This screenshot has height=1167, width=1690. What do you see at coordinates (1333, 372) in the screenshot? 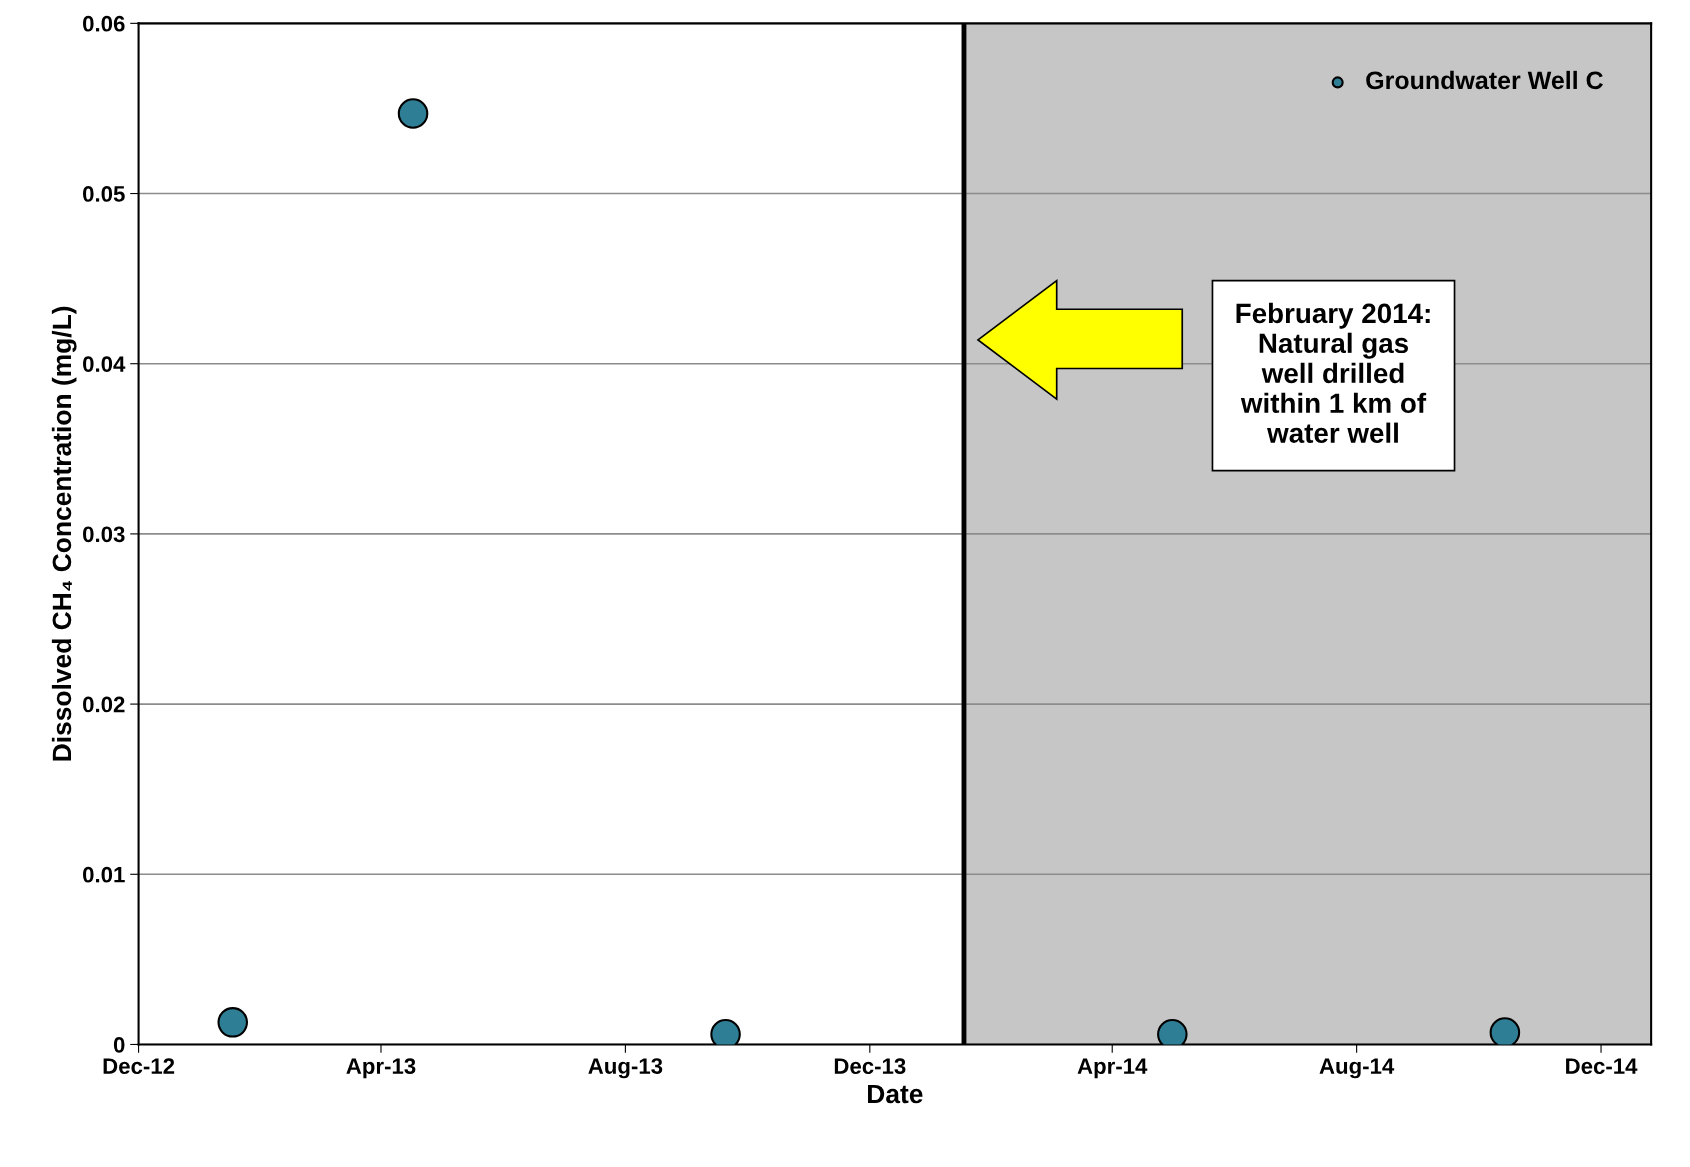
I see `annotation: February 2014: Natural gas well drilled within 1 km of water well` at bounding box center [1333, 372].